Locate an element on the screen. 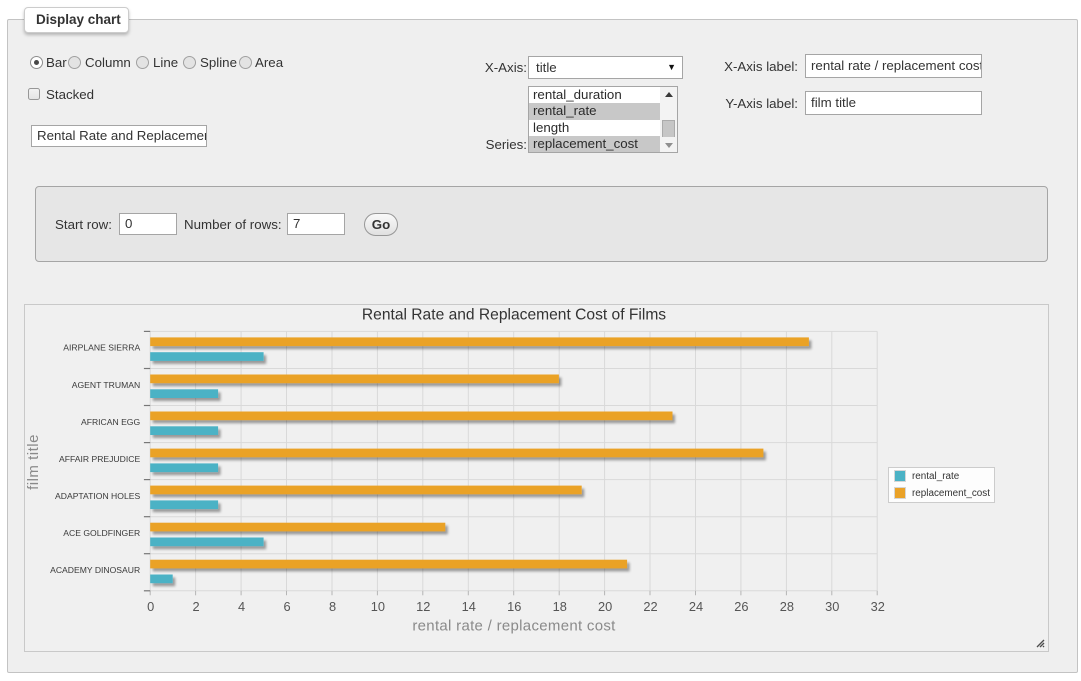  svg-text: 14 is located at coordinates (469, 606).